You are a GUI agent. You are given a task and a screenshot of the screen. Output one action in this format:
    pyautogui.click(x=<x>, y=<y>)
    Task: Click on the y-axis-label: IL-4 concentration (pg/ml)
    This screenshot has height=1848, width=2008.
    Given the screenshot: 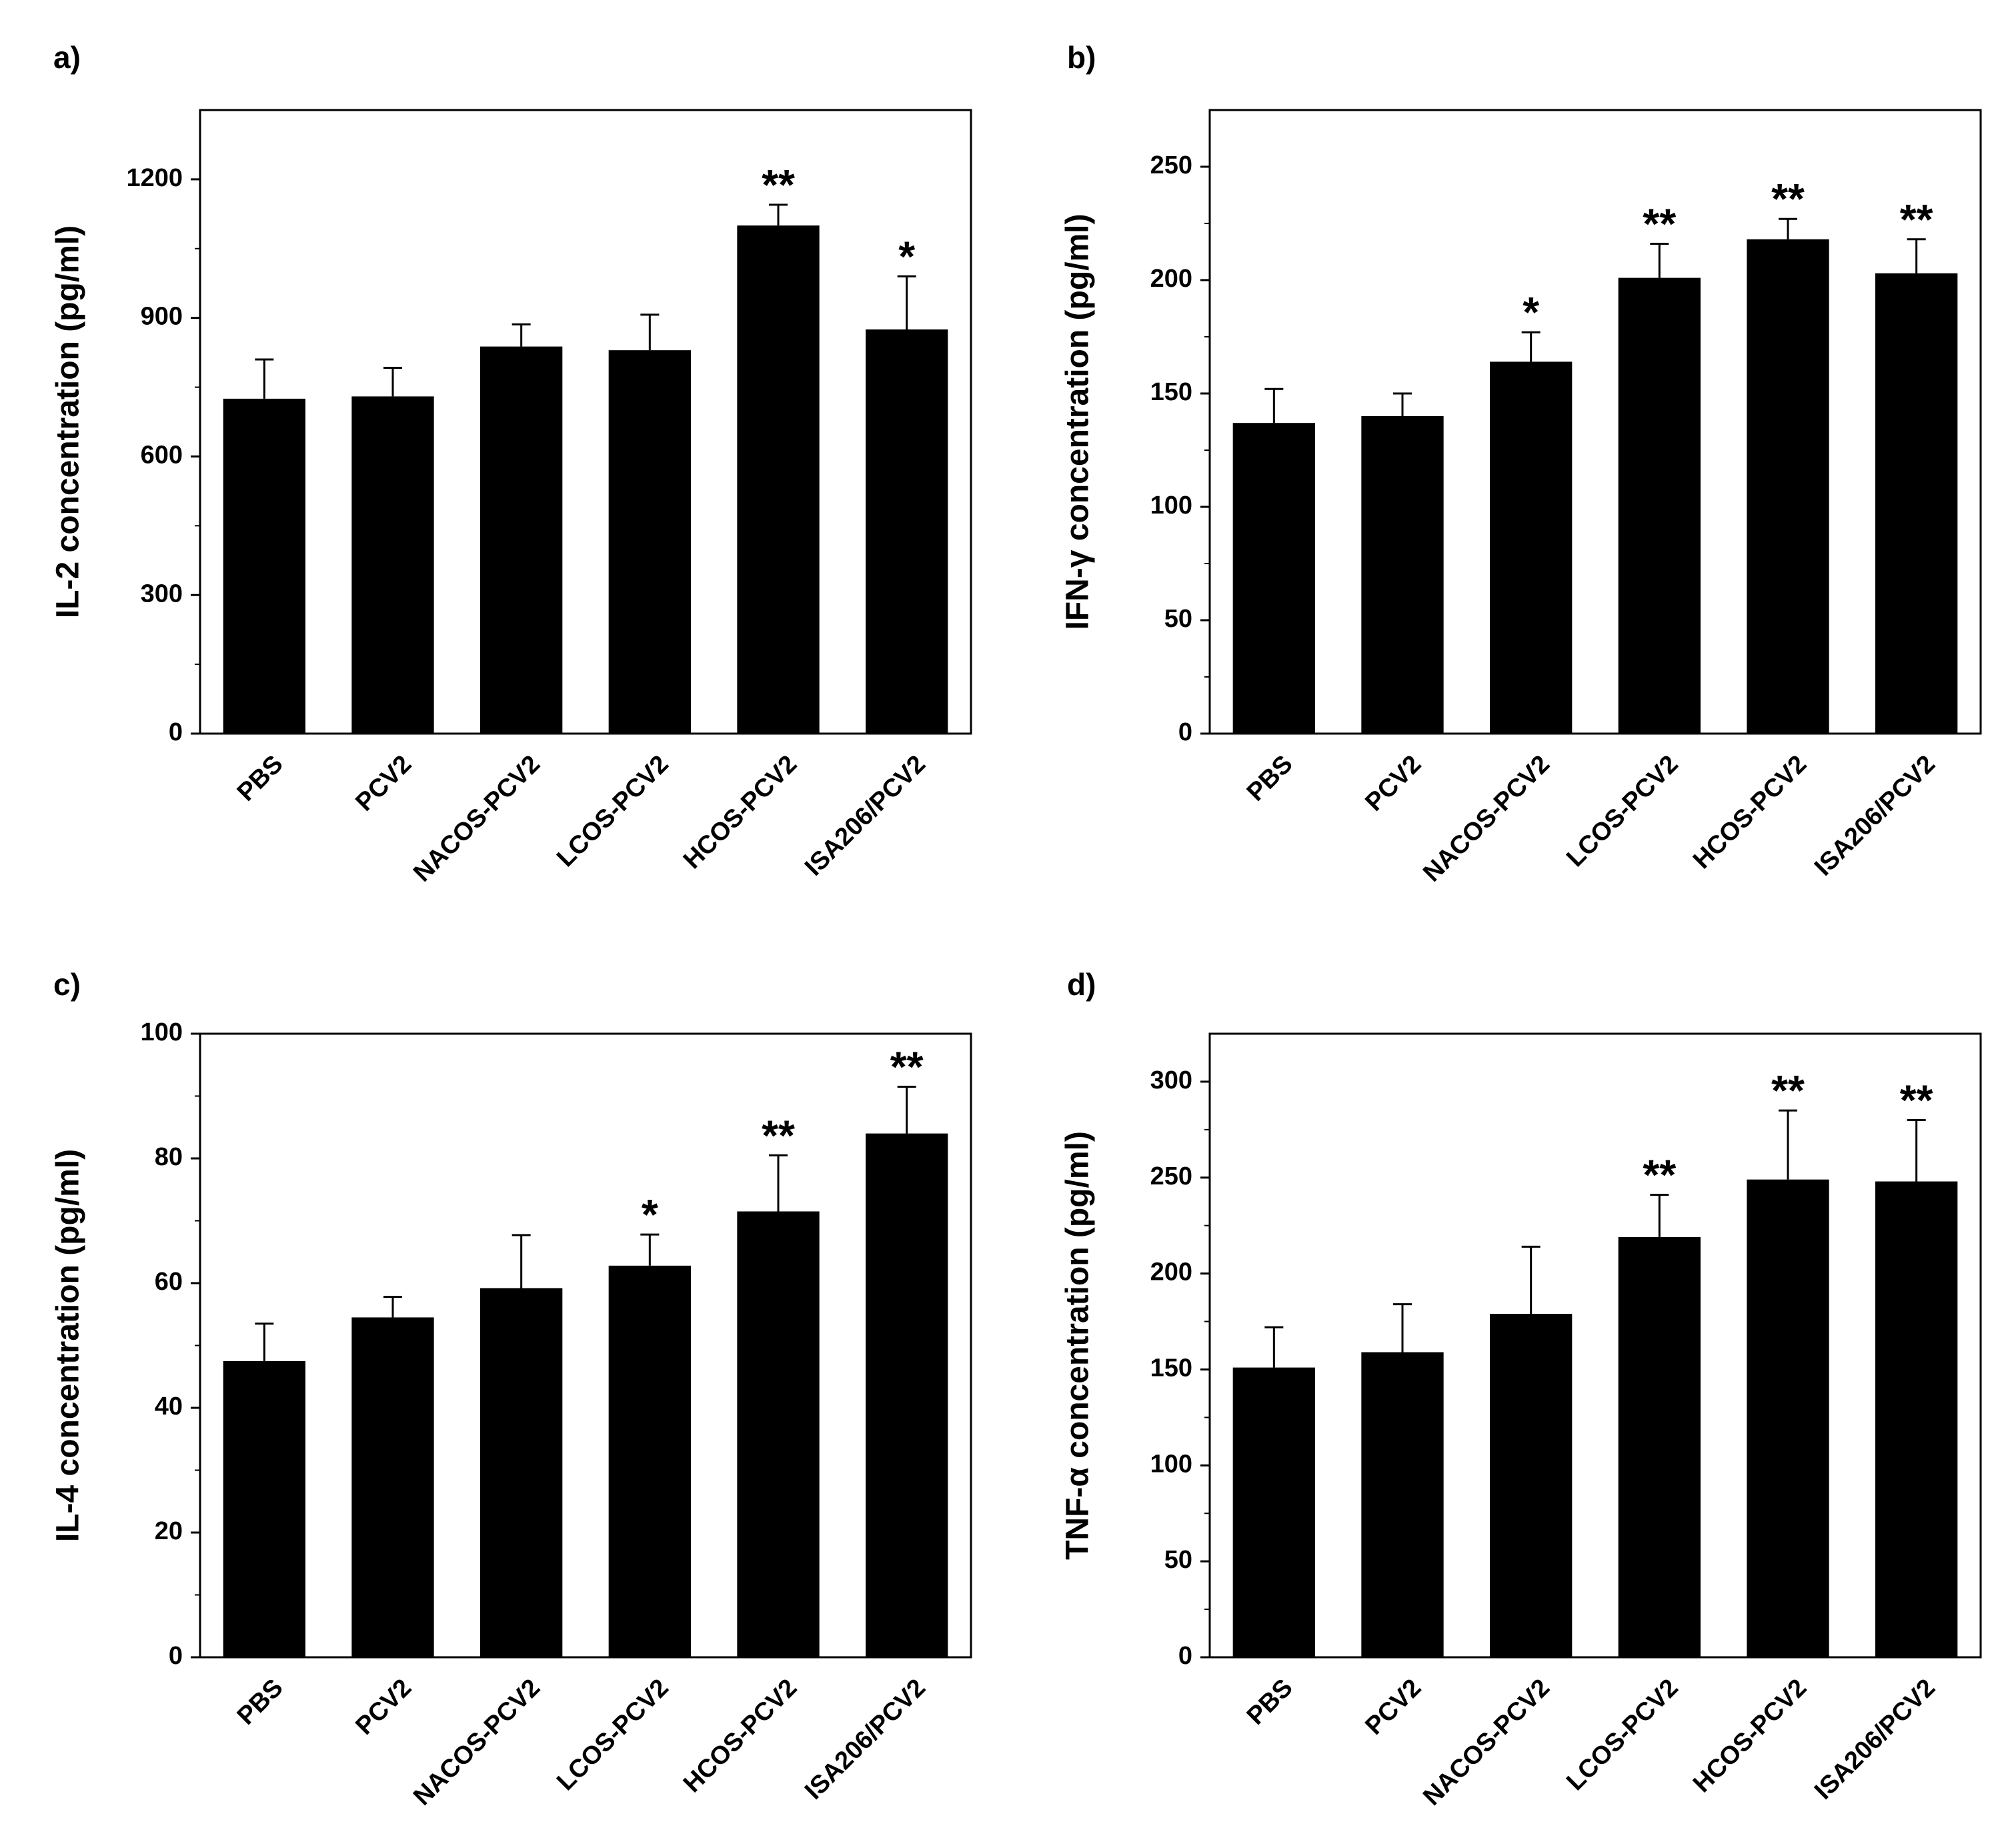 What is the action you would take?
    pyautogui.click(x=68, y=1345)
    